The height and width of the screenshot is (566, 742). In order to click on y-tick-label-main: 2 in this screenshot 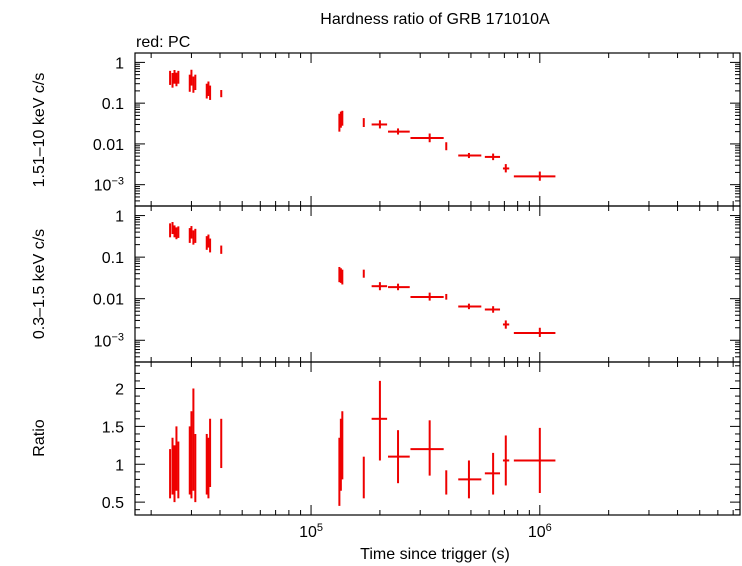, I will do `click(119, 390)`.